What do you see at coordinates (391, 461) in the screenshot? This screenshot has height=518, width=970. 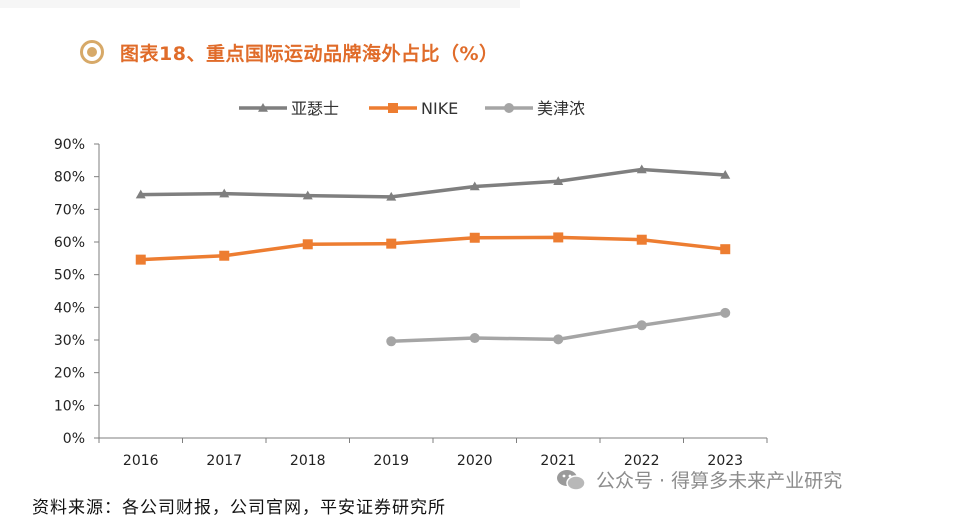 I see `x-tick-label: 2019` at bounding box center [391, 461].